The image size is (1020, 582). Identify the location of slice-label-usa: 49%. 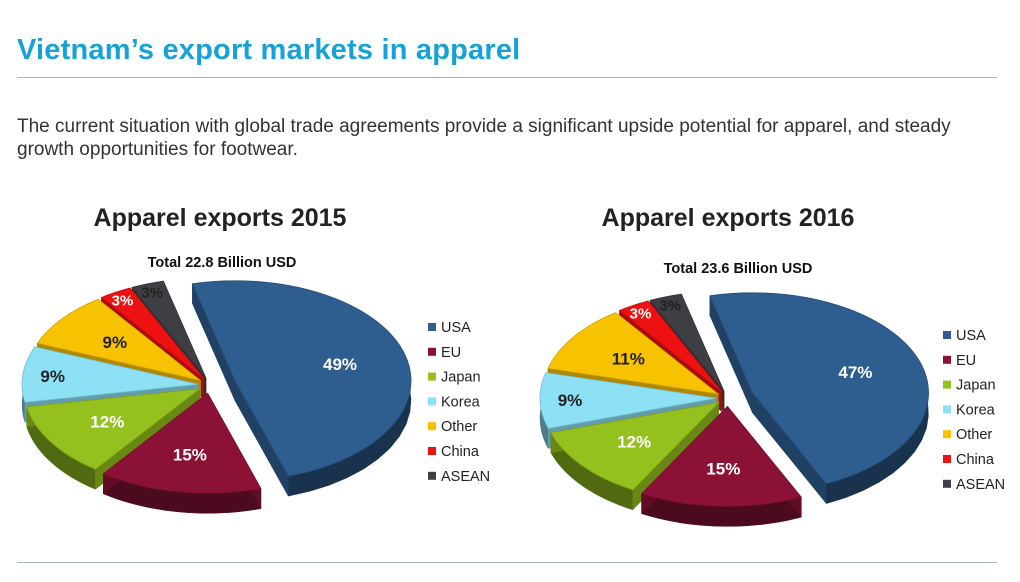
(340, 364).